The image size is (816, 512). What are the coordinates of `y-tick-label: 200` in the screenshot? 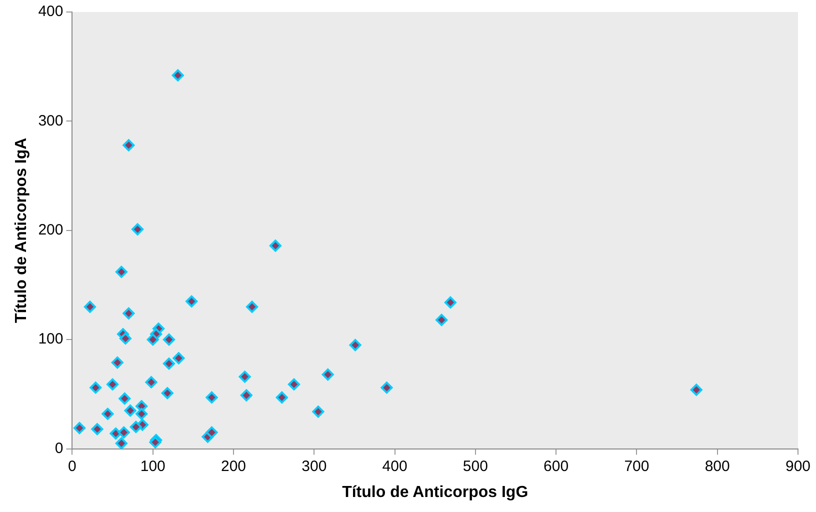 It's located at (51, 230).